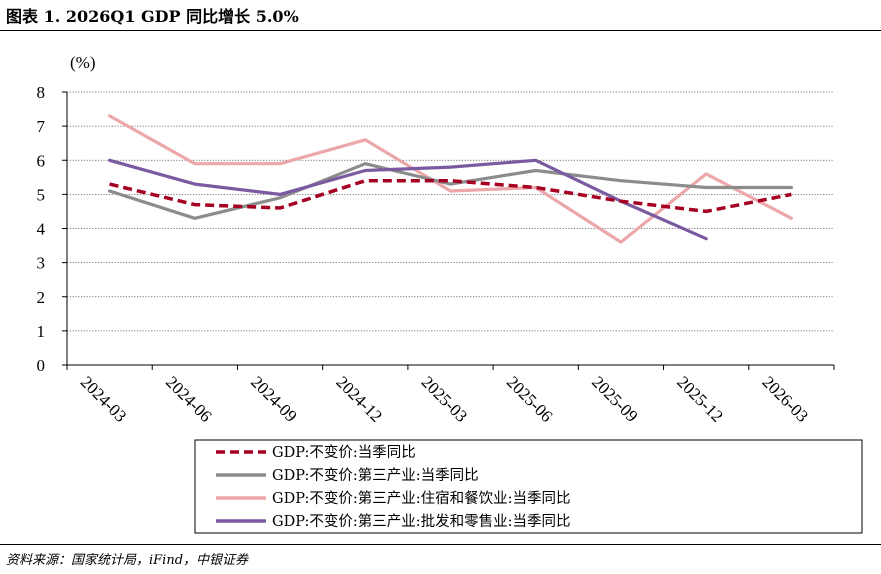  Describe the element at coordinates (530, 399) in the screenshot. I see `x-tick-label: 2025-06` at that location.